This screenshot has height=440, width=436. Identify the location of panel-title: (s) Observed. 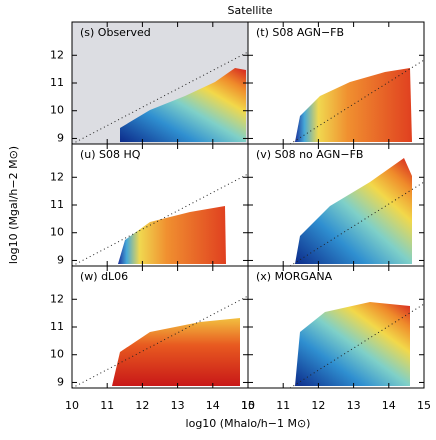
(115, 32).